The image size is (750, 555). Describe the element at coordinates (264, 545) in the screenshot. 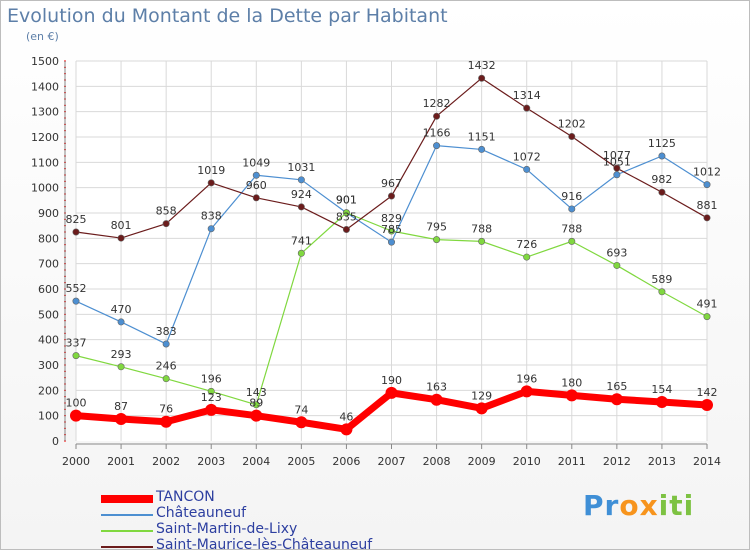

I see `legend-label: Saint-Maurice-lès-Châteauneuf` at that location.